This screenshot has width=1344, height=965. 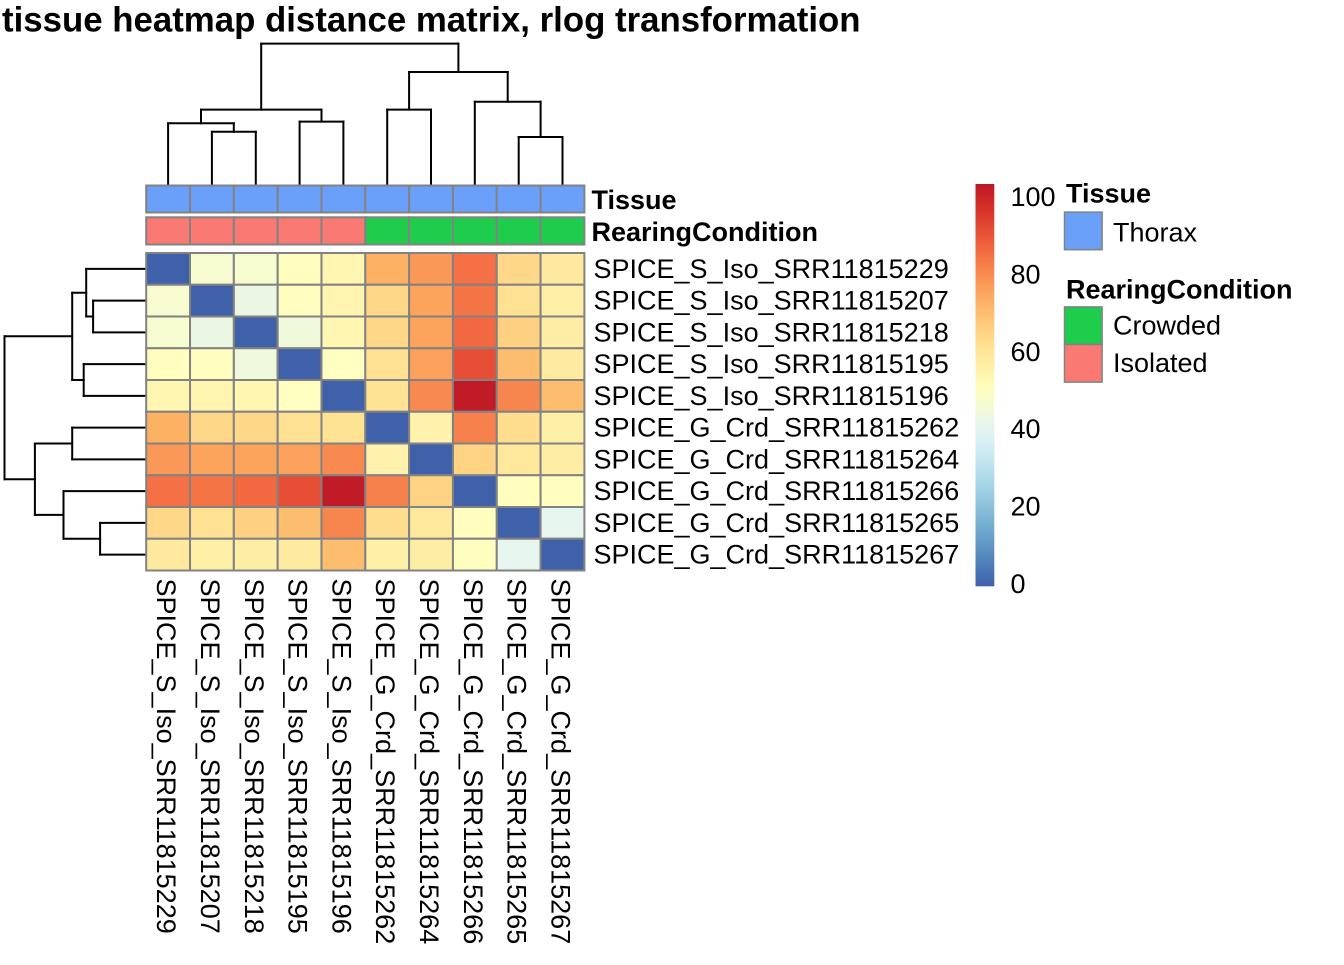 I want to click on svg-text: Isolated, so click(x=1160, y=363).